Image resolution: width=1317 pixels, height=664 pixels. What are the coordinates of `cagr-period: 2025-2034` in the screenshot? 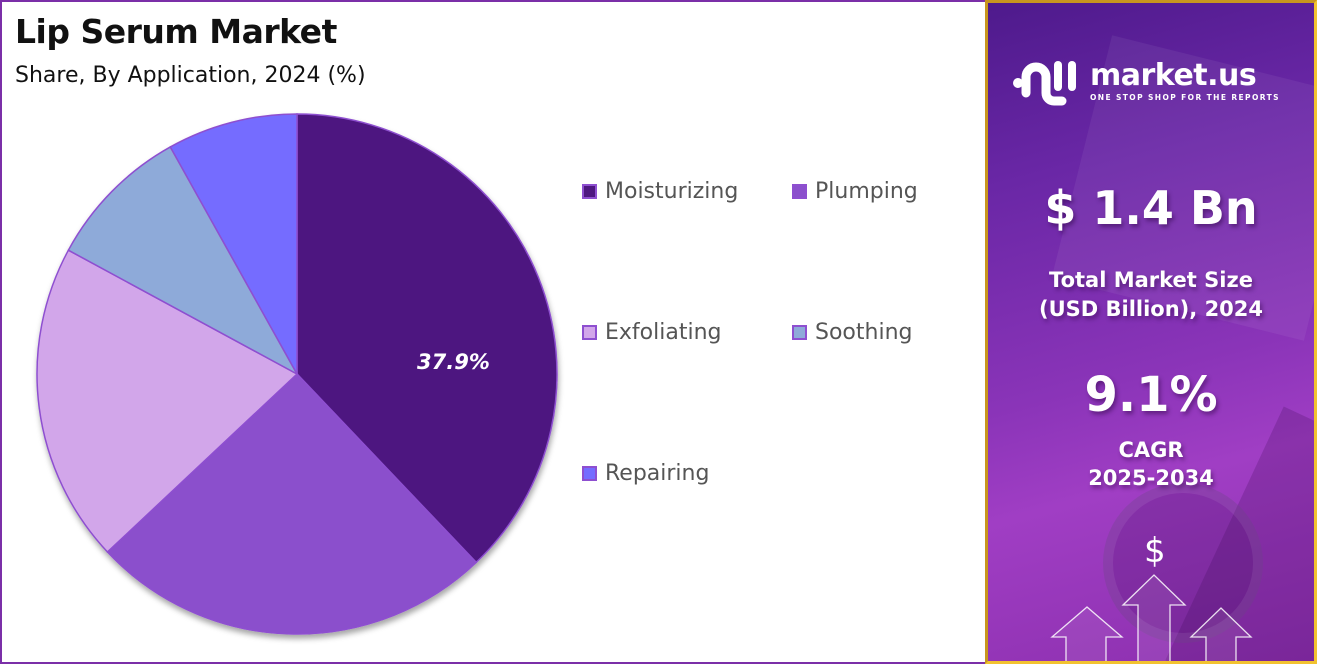 It's located at (1151, 478).